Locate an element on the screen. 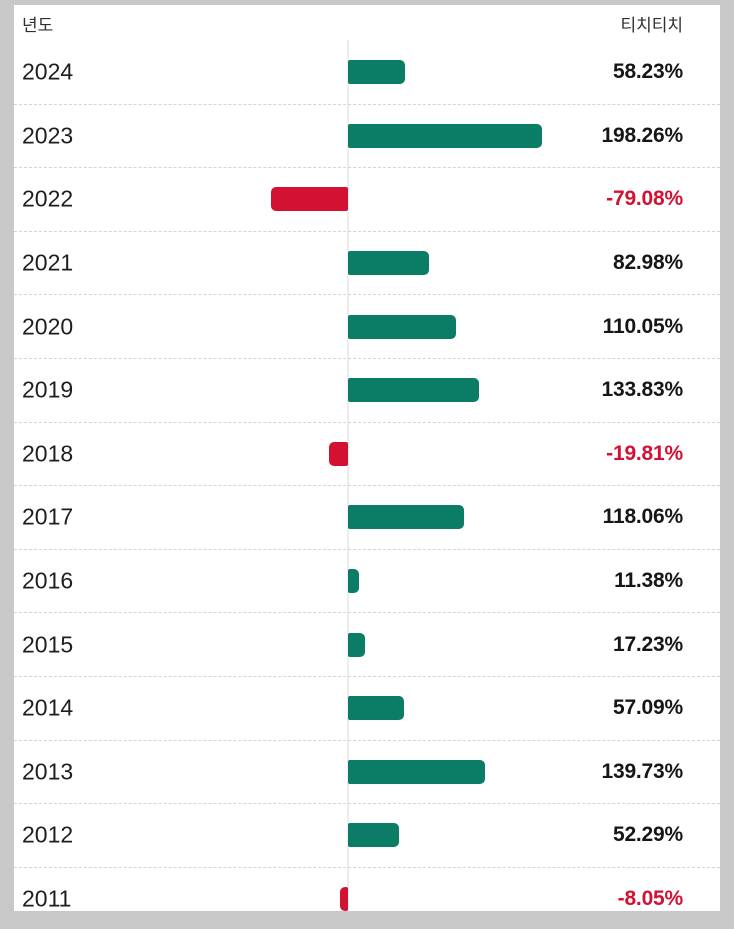 The image size is (734, 929). table-row: 2017 118.06% is located at coordinates (367, 517).